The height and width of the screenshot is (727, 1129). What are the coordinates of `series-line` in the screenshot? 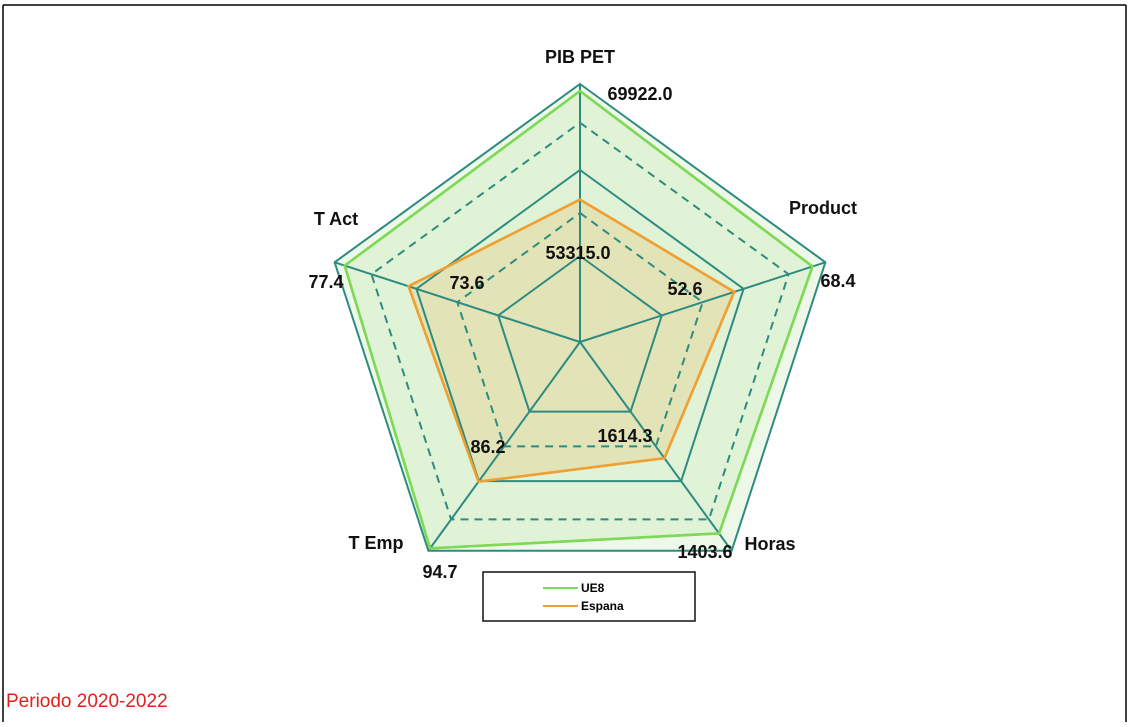 It's located at (571, 341).